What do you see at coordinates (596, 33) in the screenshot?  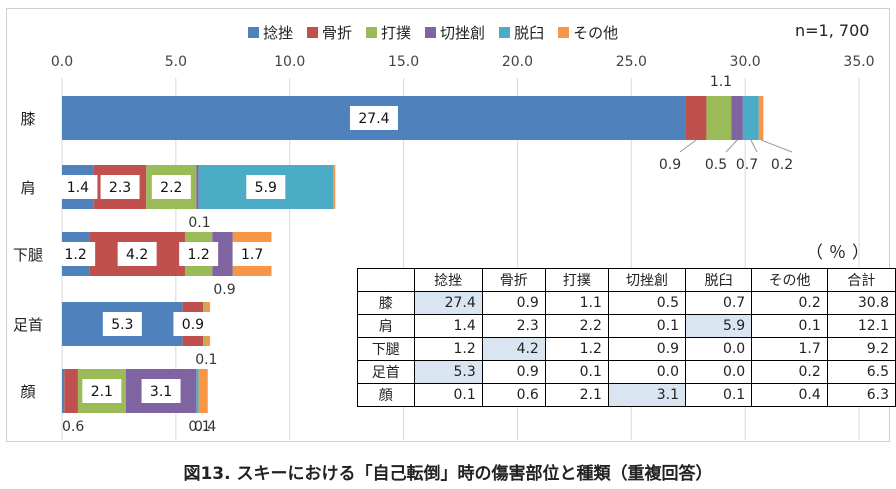 I see `legend-label: その他` at bounding box center [596, 33].